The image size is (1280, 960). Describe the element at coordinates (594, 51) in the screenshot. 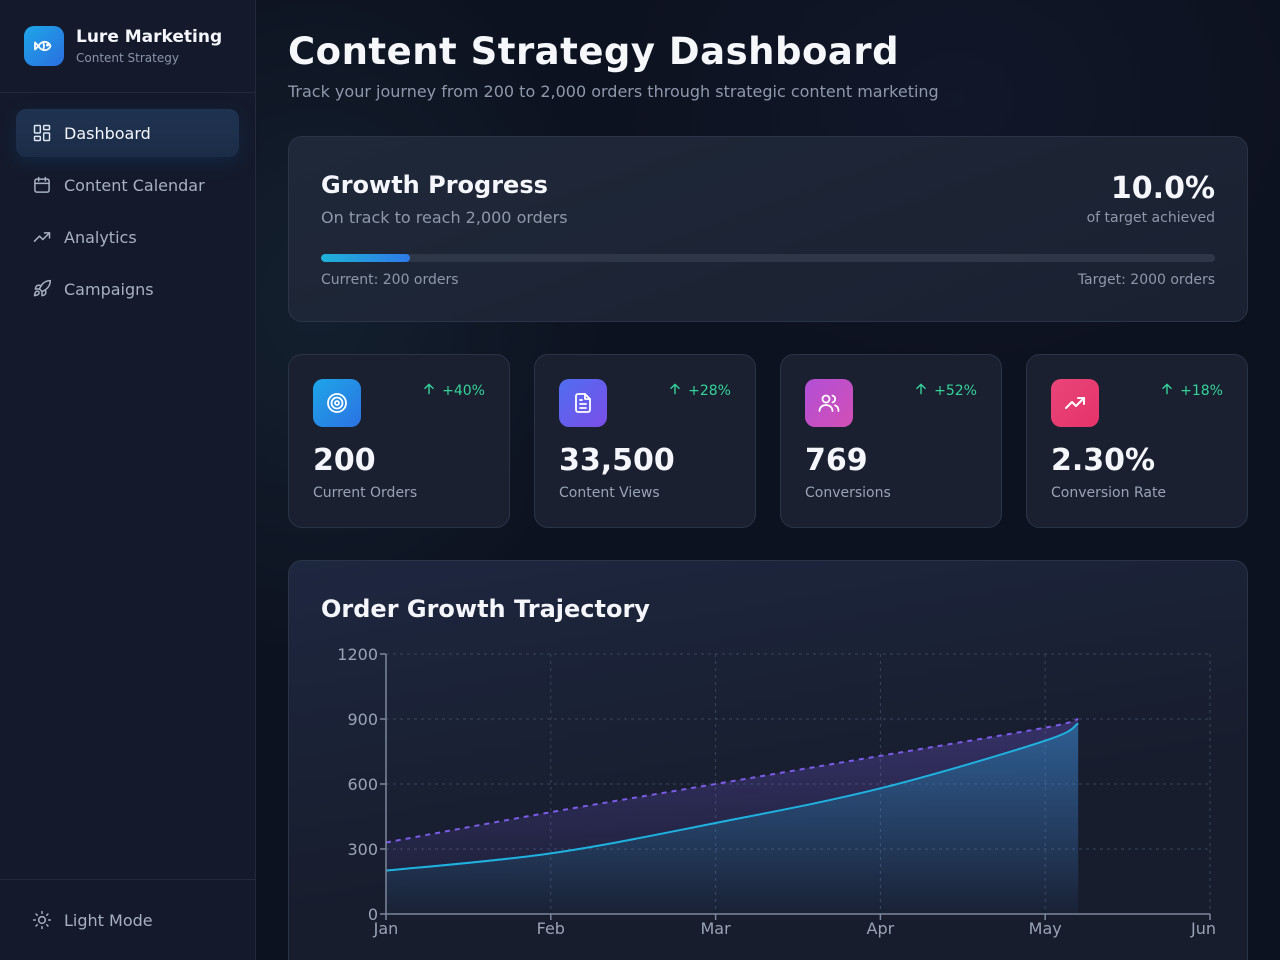

I see `page-title: Content Strategy Dashboard` at that location.